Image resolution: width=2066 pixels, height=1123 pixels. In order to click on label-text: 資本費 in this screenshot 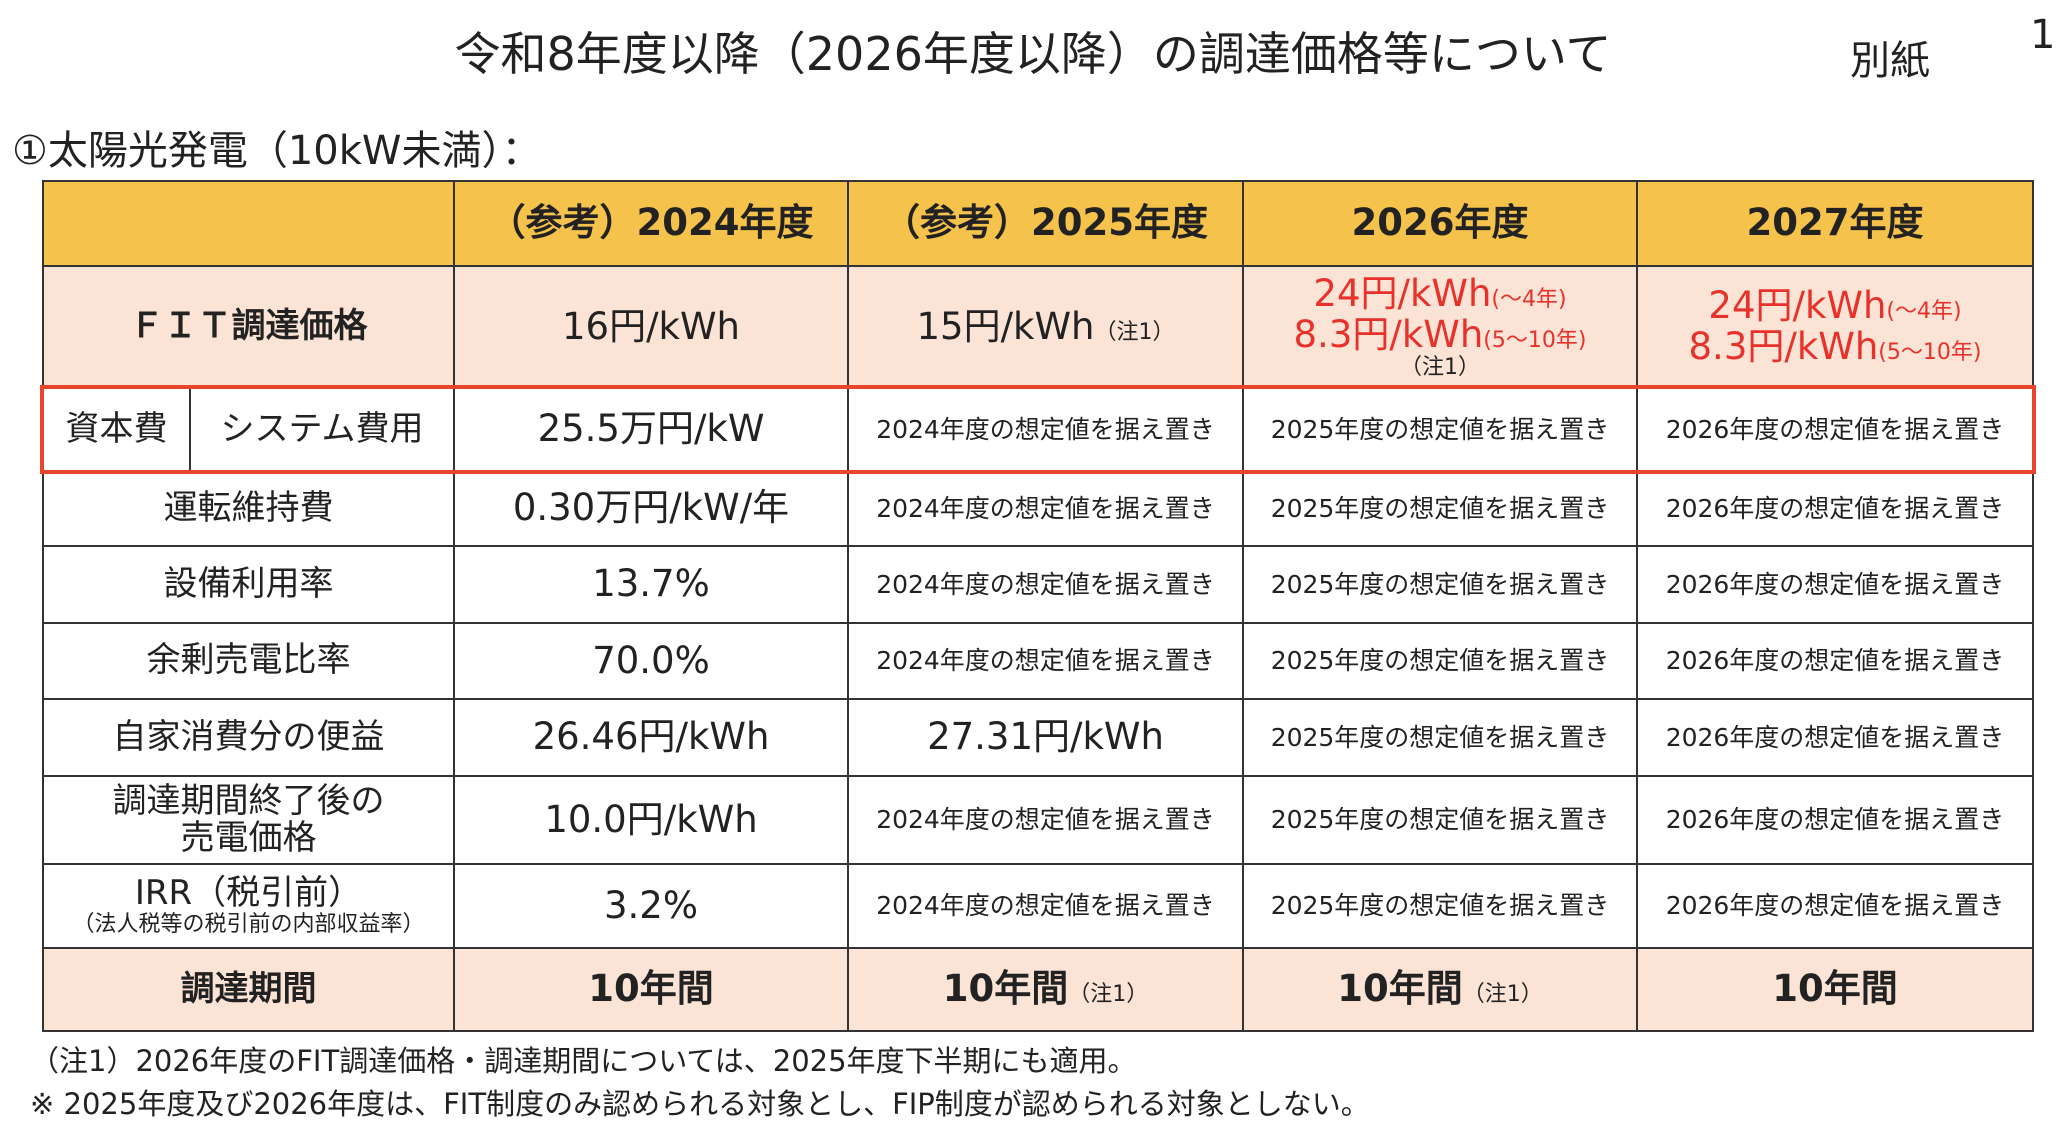, I will do `click(116, 428)`.